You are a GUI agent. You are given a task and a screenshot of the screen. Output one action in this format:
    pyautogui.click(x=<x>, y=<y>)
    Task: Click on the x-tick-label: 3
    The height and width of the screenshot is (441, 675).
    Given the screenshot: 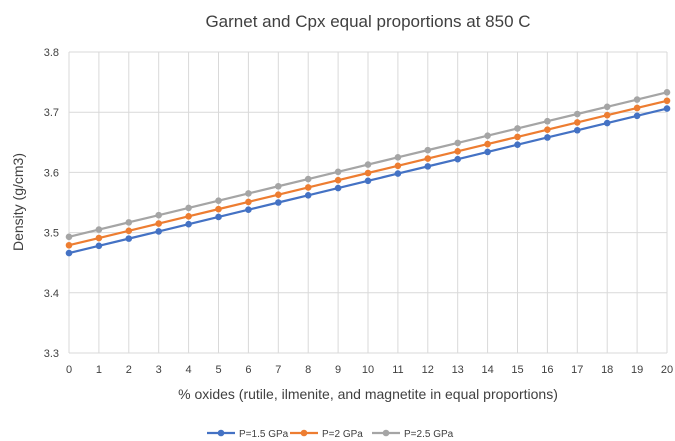 What is the action you would take?
    pyautogui.click(x=159, y=370)
    